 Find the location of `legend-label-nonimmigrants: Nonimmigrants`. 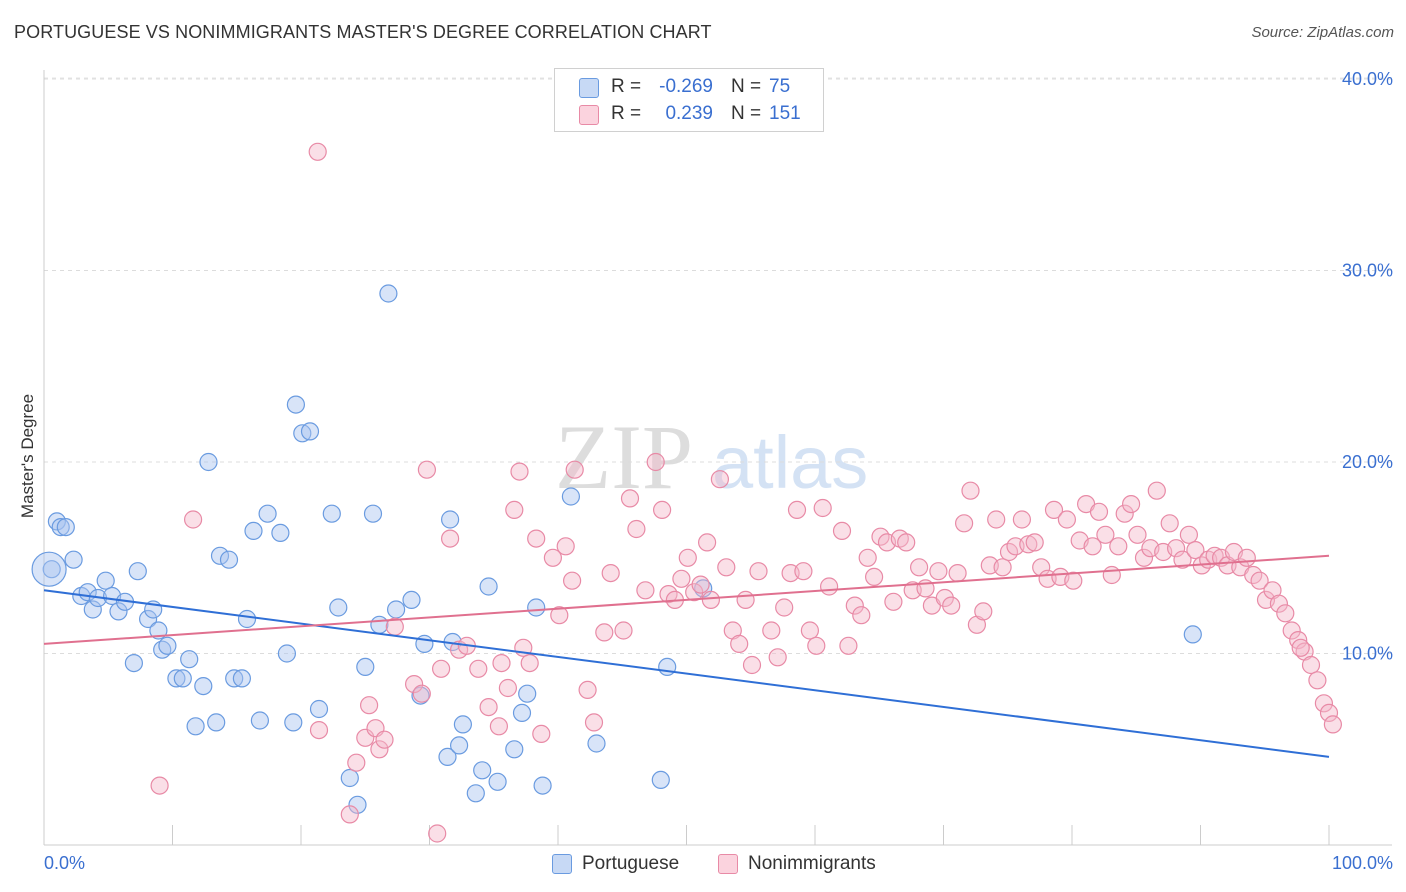

legend-label-nonimmigrants: Nonimmigrants is located at coordinates (812, 863).